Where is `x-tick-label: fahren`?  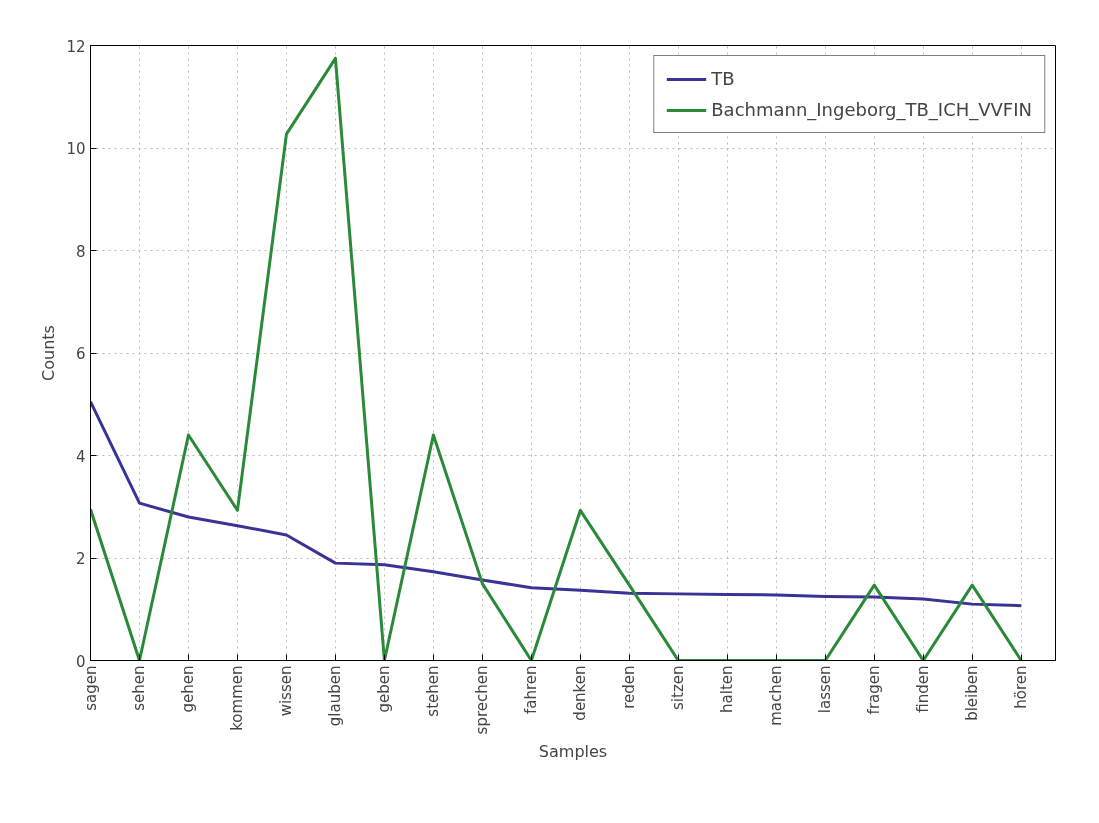 x-tick-label: fahren is located at coordinates (531, 690).